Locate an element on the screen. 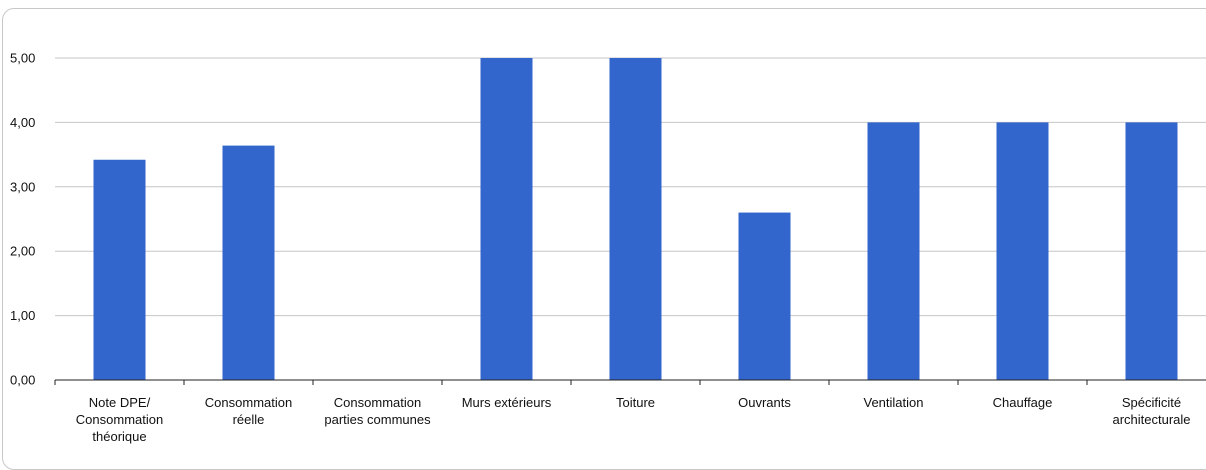  category-label: Toiture is located at coordinates (635, 402).